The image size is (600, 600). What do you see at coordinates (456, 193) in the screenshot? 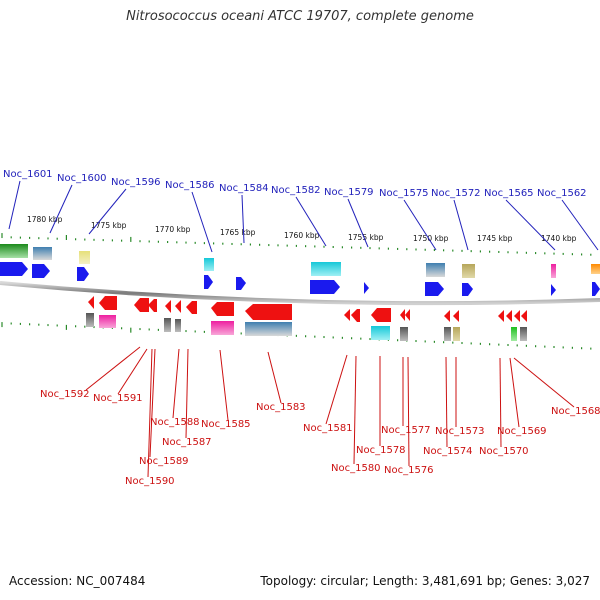
I see `gene-label: Noc_1572` at bounding box center [456, 193].